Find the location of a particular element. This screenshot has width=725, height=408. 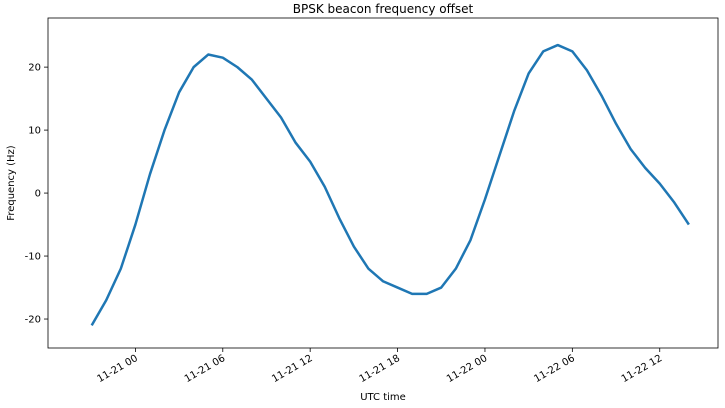

x-tick-label: 11-21 18 is located at coordinates (380, 369).